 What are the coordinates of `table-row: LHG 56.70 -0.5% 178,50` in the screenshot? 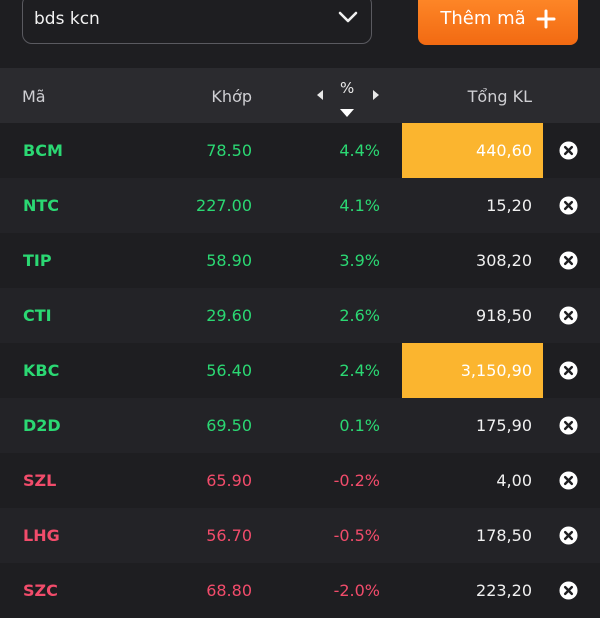 It's located at (300, 535).